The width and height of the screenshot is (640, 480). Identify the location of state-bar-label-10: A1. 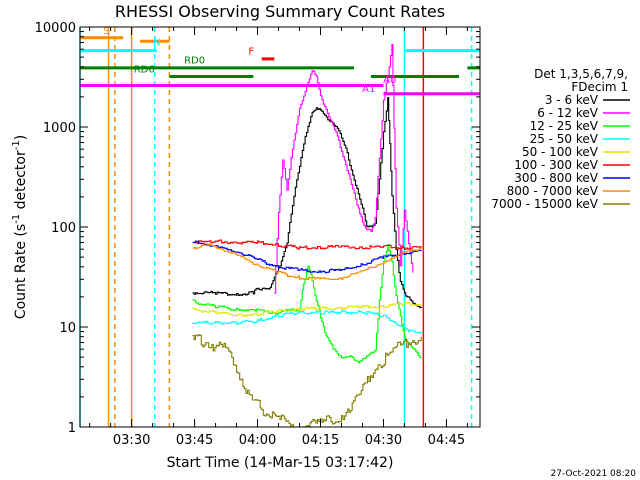
(368, 89).